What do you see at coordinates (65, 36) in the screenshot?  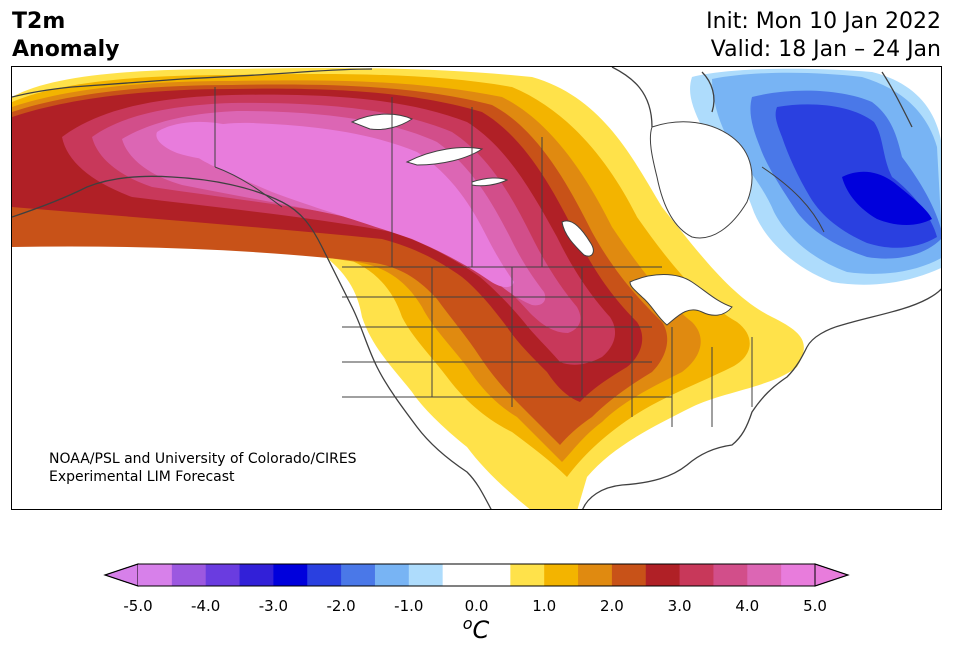 I see `map-title: T2m Anomaly` at bounding box center [65, 36].